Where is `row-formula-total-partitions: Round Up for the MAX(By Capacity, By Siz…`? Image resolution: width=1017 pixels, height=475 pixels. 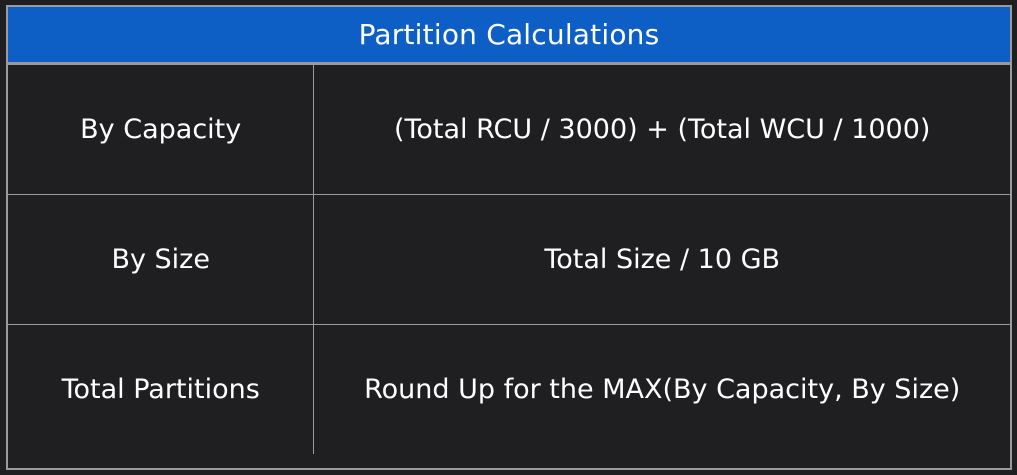 row-formula-total-partitions: Round Up for the MAX(By Capacity, By Siz… is located at coordinates (662, 389).